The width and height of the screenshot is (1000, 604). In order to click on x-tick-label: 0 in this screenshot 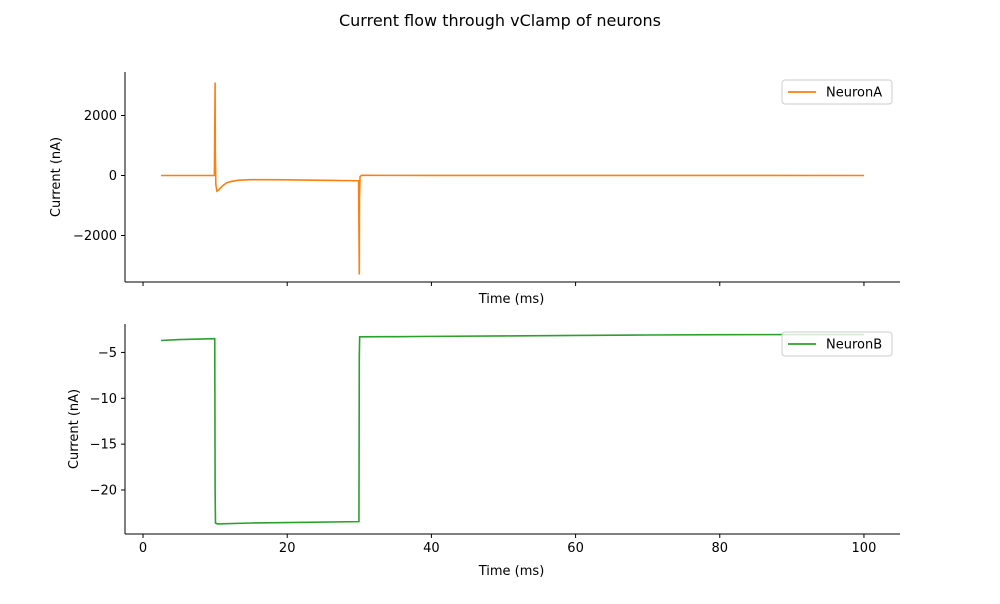, I will do `click(143, 548)`.